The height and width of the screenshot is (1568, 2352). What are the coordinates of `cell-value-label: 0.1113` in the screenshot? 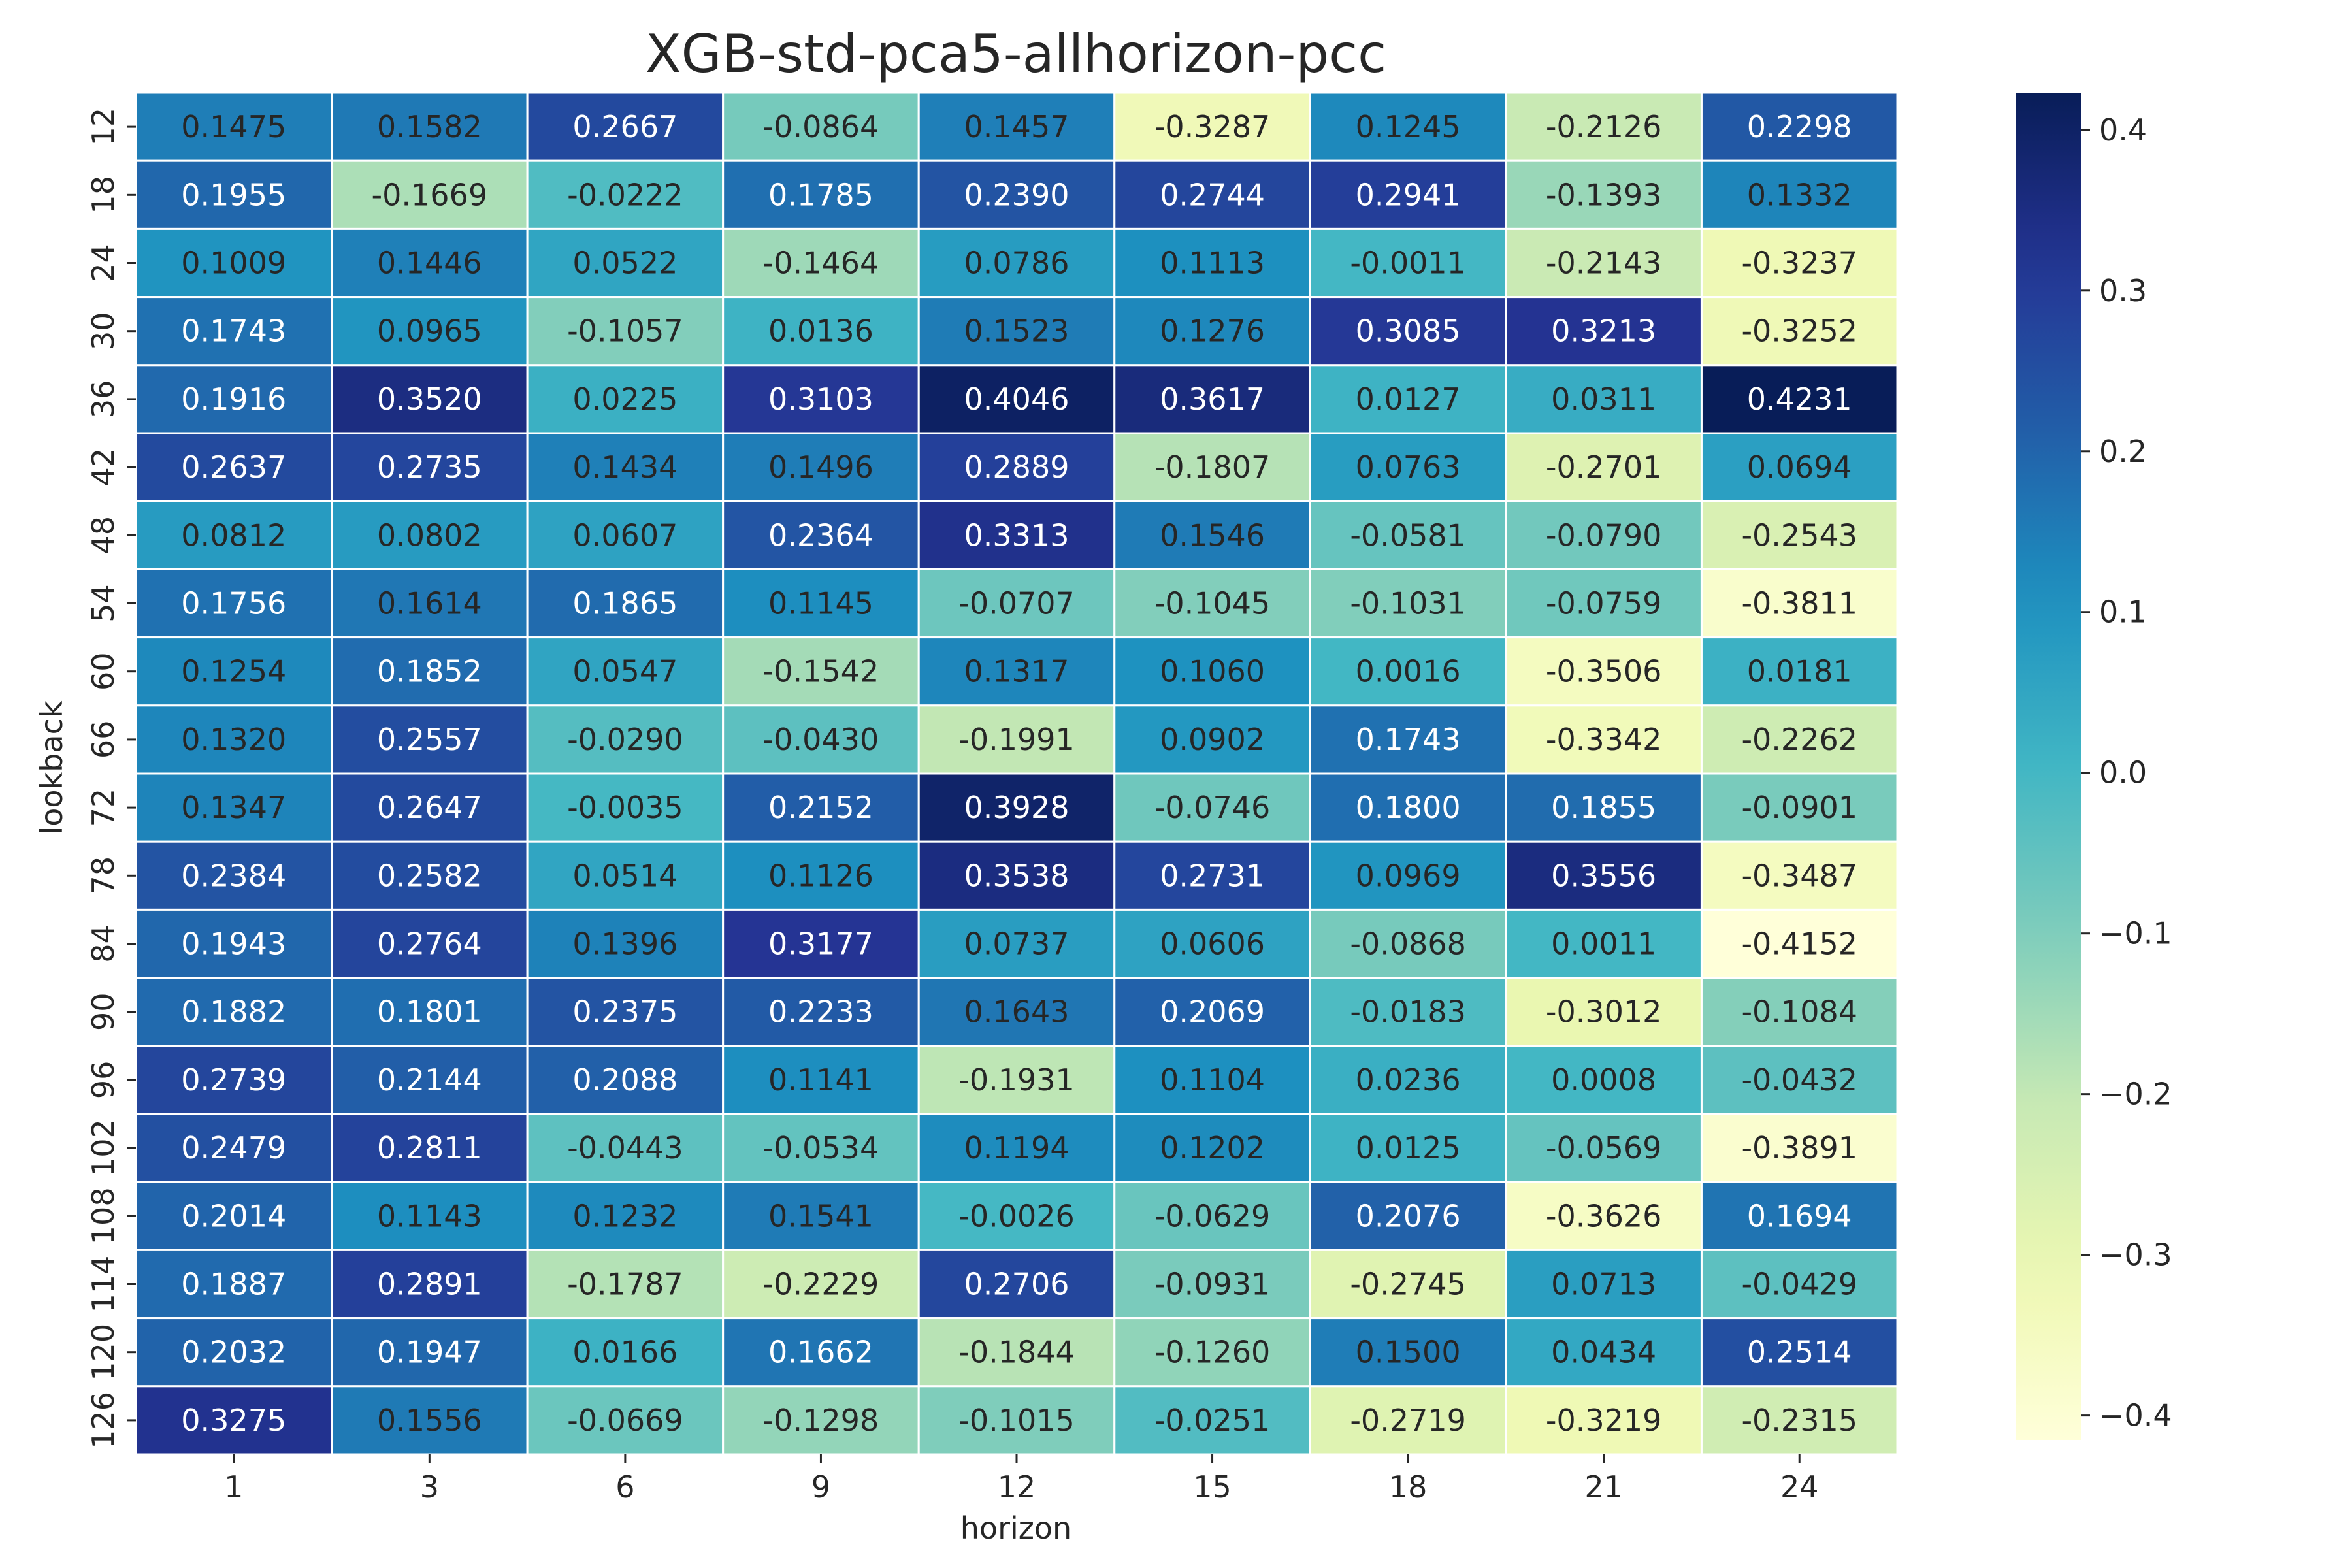 It's located at (1212, 263).